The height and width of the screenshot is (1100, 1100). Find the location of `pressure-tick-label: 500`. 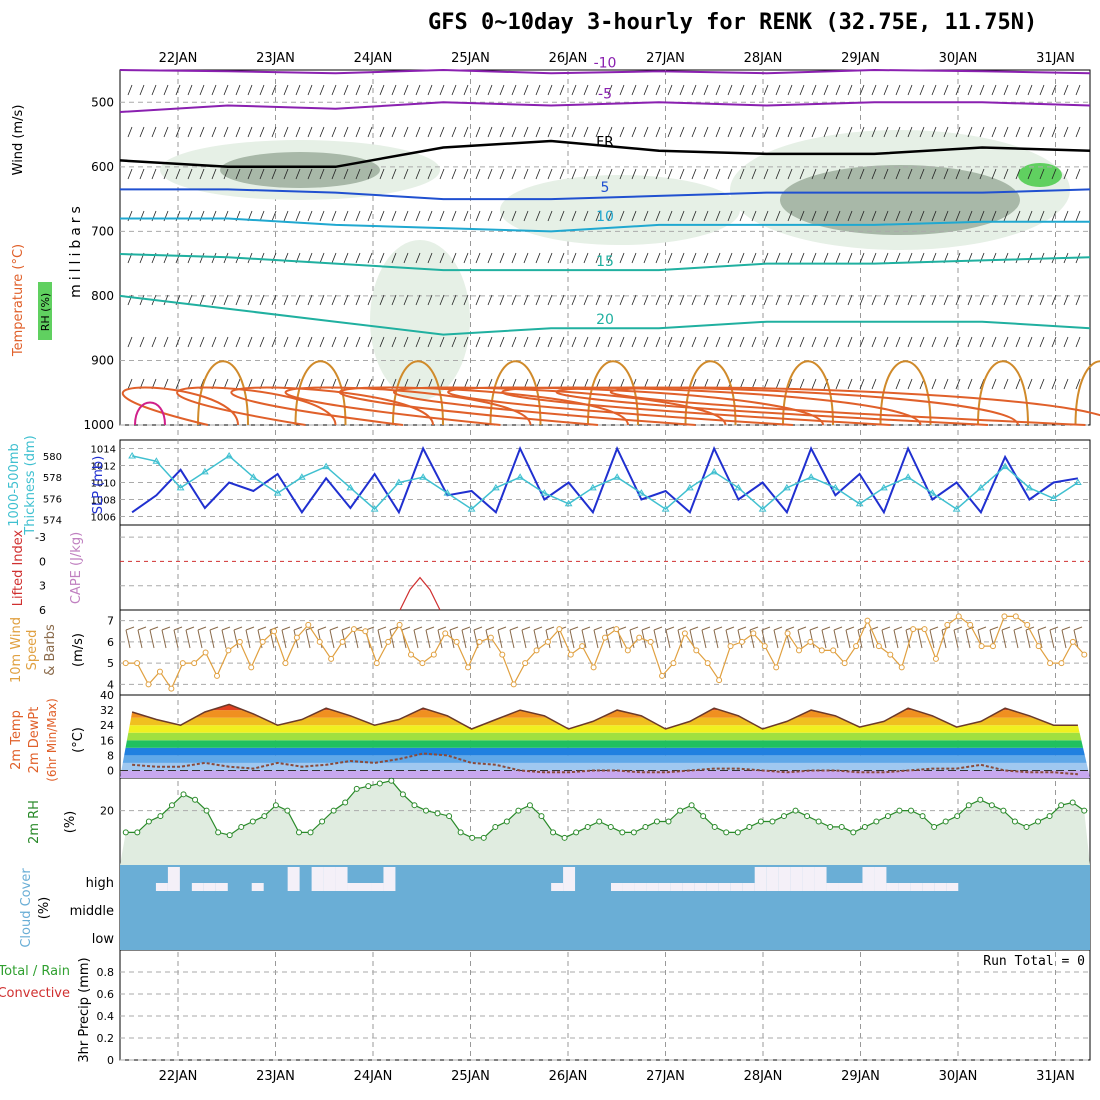

pressure-tick-label: 500 is located at coordinates (102, 102).